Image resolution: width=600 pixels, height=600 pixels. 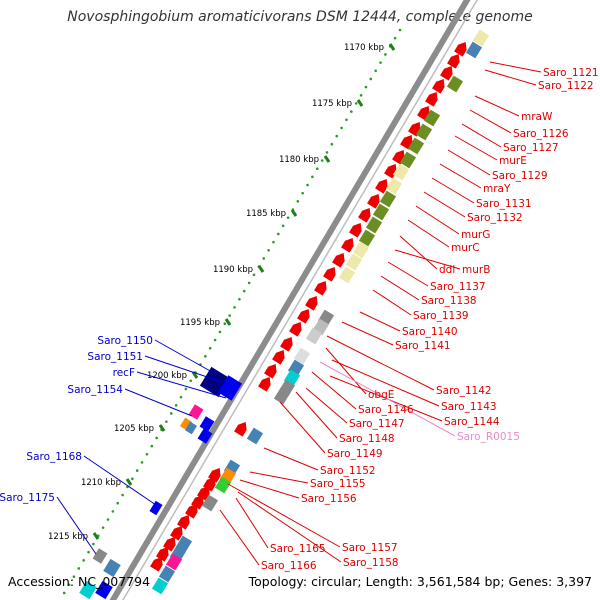 I want to click on gene-label-saro-1158: Saro_1158, so click(x=371, y=563).